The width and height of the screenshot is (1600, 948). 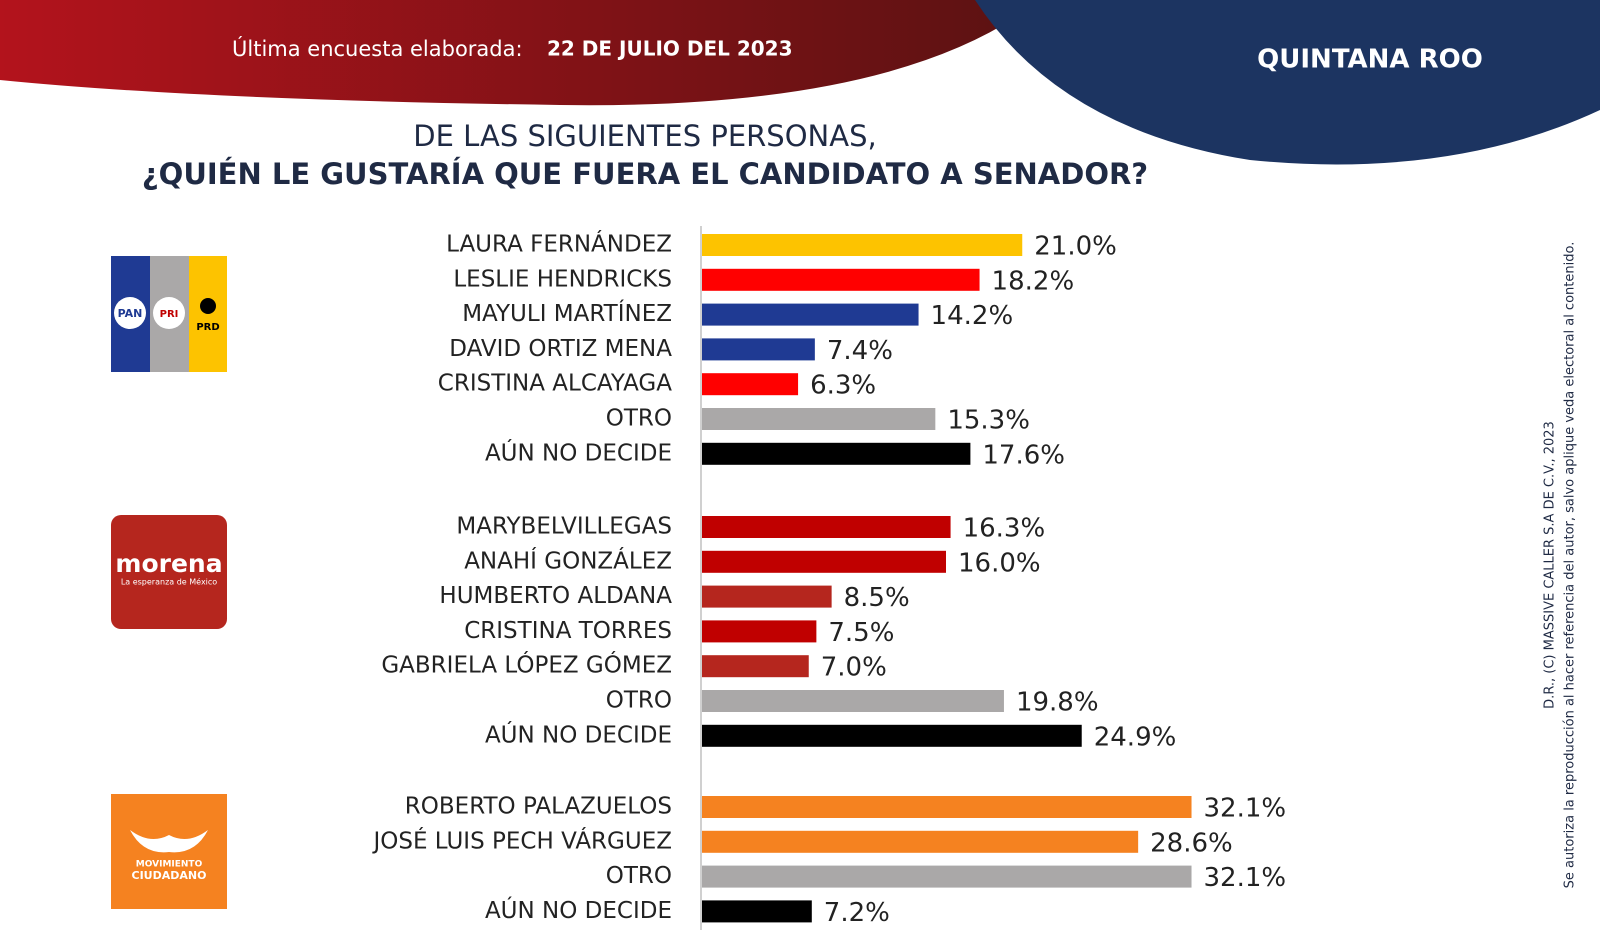 I want to click on category-label: ANAHÍ GONZÁLEZ, so click(x=568, y=560).